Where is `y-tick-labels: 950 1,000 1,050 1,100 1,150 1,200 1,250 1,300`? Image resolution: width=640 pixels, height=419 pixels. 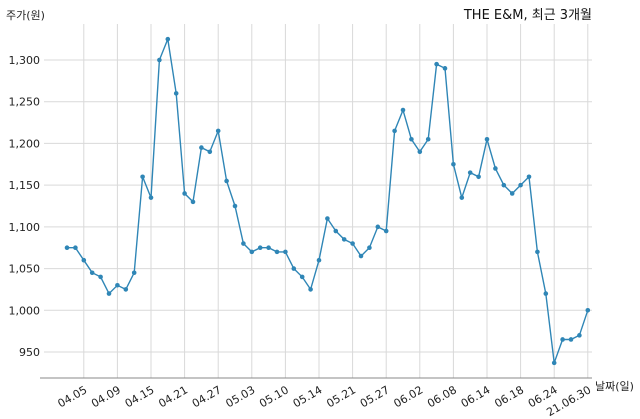 y-tick-labels: 950 1,000 1,050 1,100 1,150 1,200 1,250 1,300 is located at coordinates (25, 206).